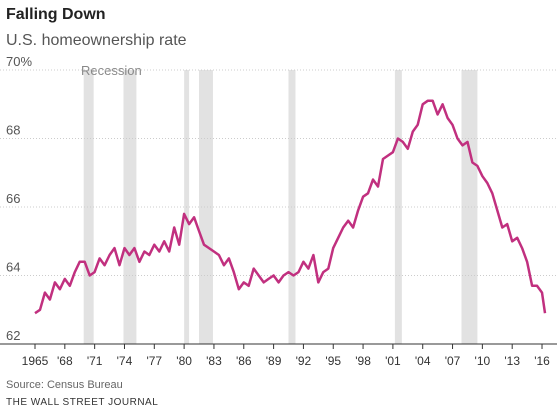 This screenshot has width=557, height=415. Describe the element at coordinates (244, 361) in the screenshot. I see `x-tick-label: '86` at that location.